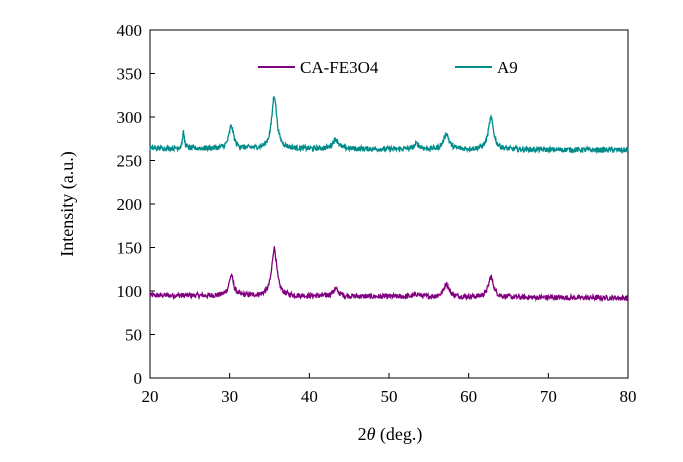  I want to click on x-tick-label: 40, so click(309, 396).